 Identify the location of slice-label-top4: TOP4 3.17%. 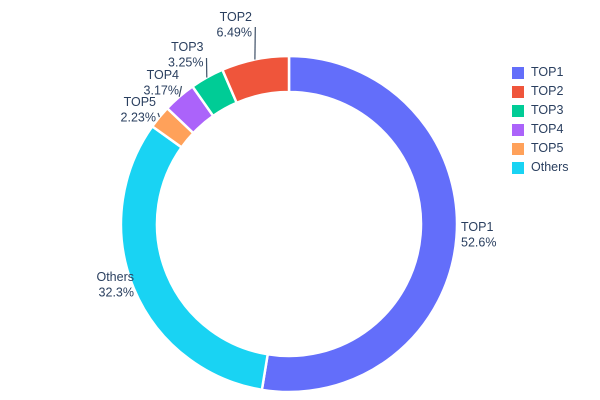
(162, 83).